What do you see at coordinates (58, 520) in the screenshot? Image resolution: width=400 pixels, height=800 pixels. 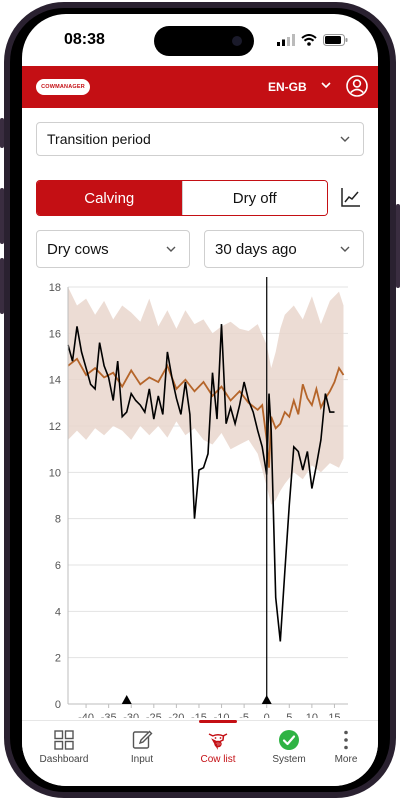 I see `y-tick-label: 8` at bounding box center [58, 520].